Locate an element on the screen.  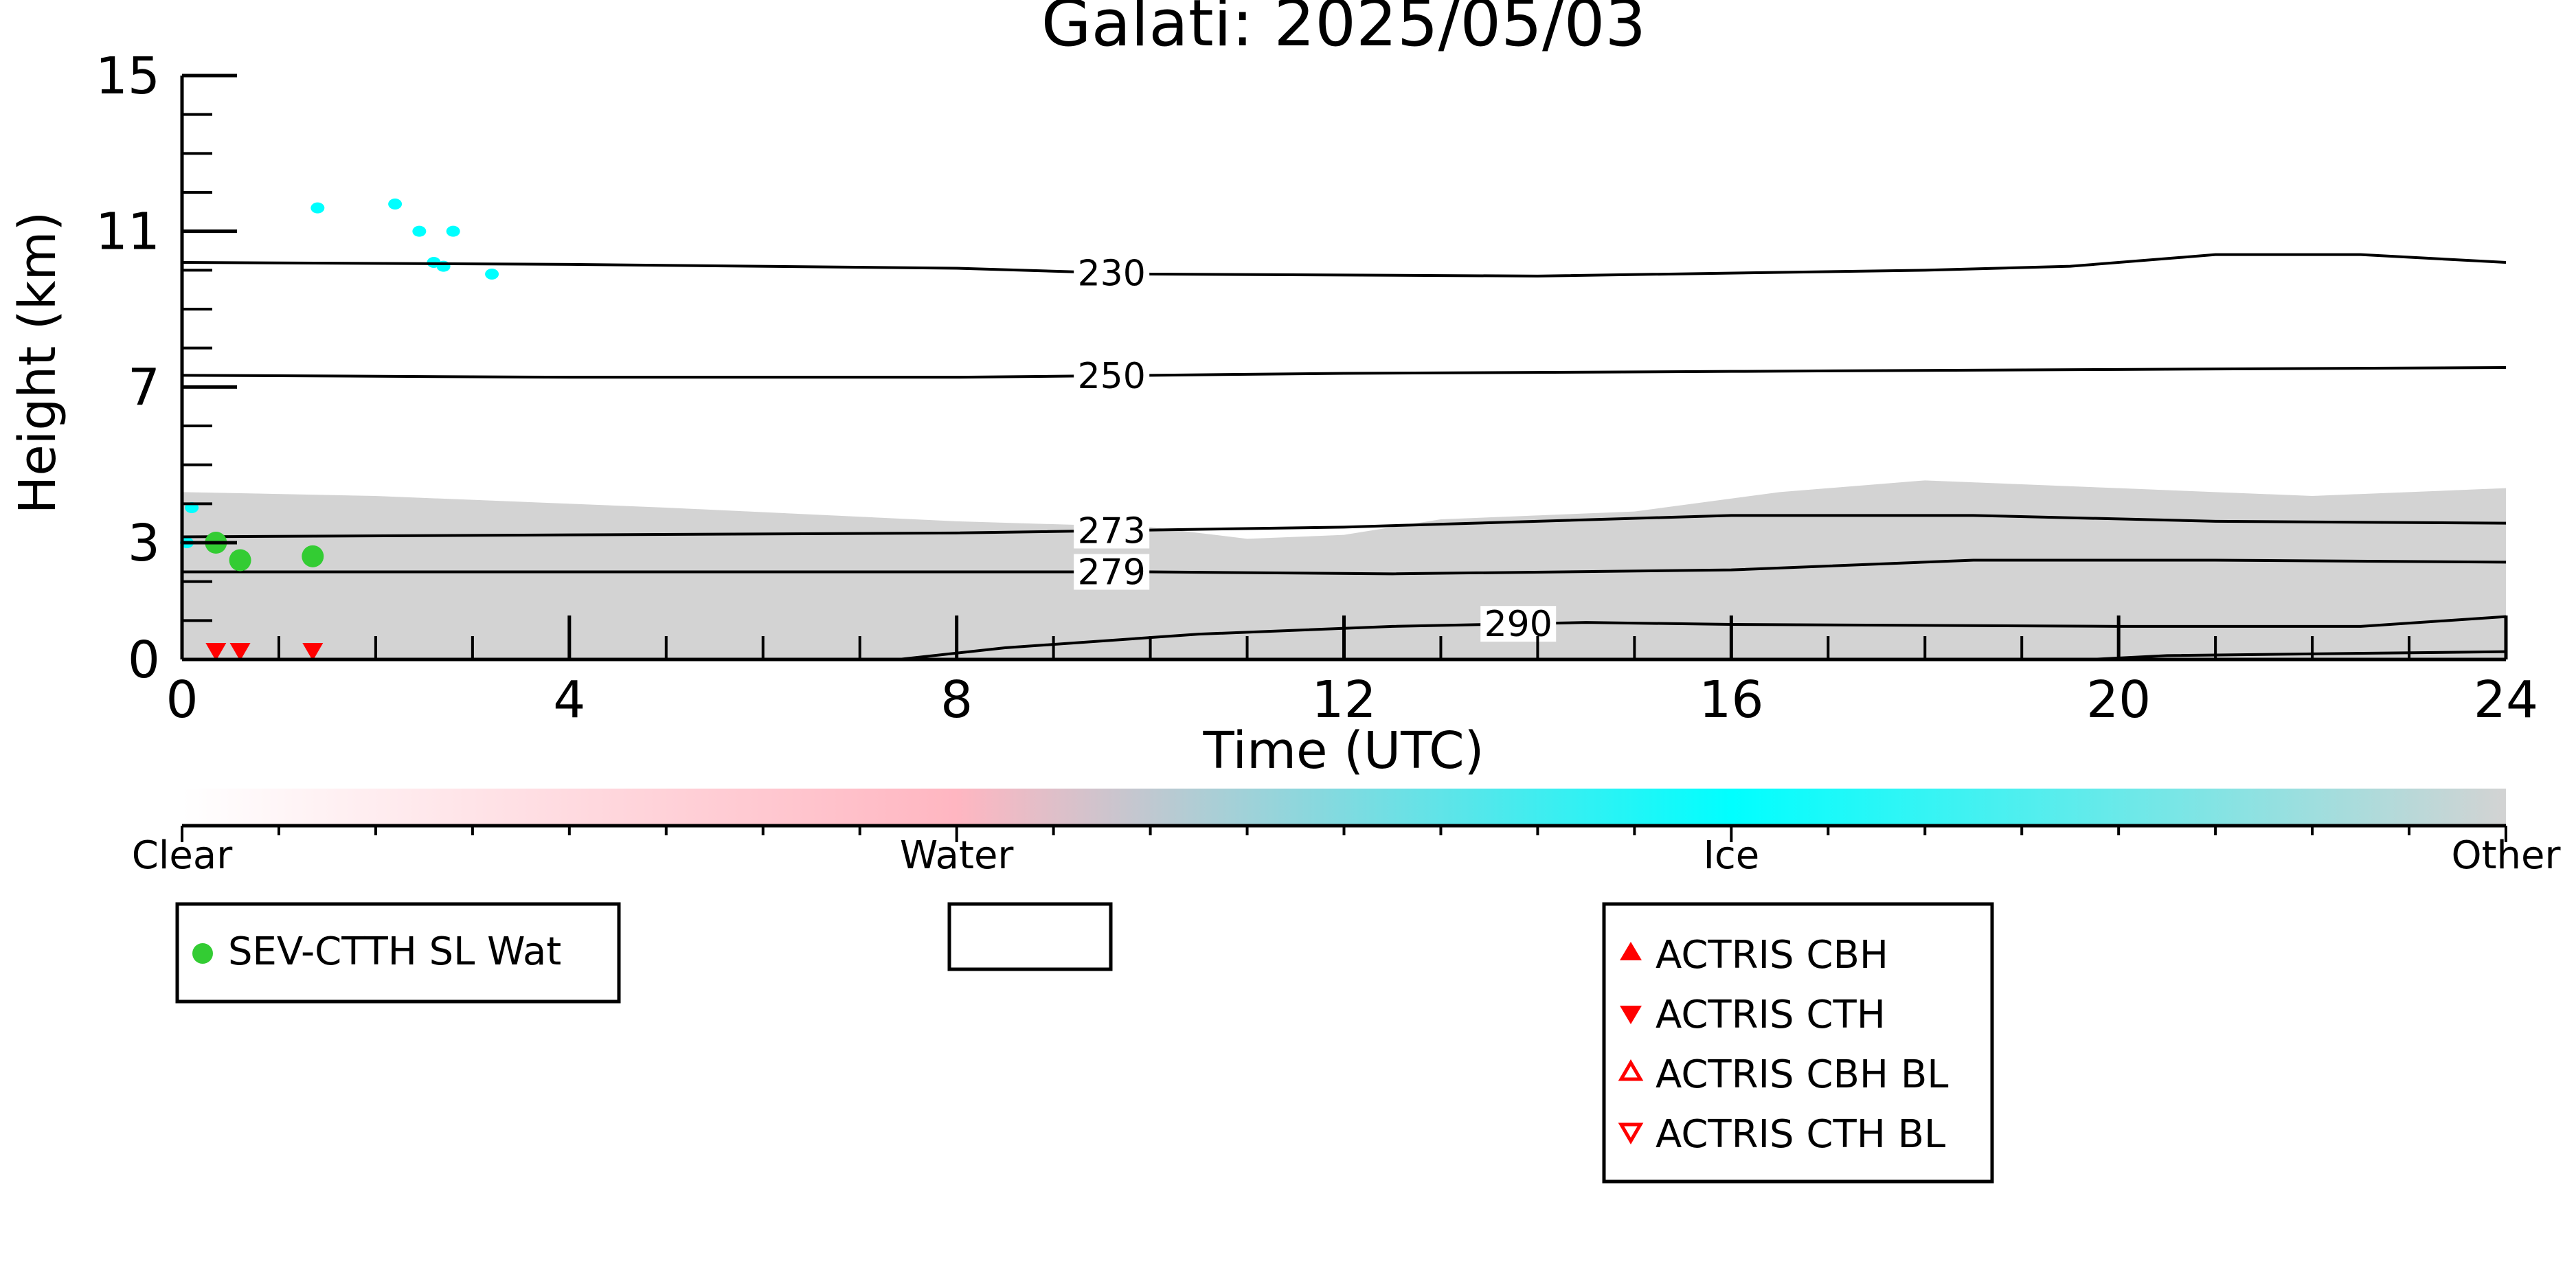
colorbar-label: Other is located at coordinates (2506, 855).